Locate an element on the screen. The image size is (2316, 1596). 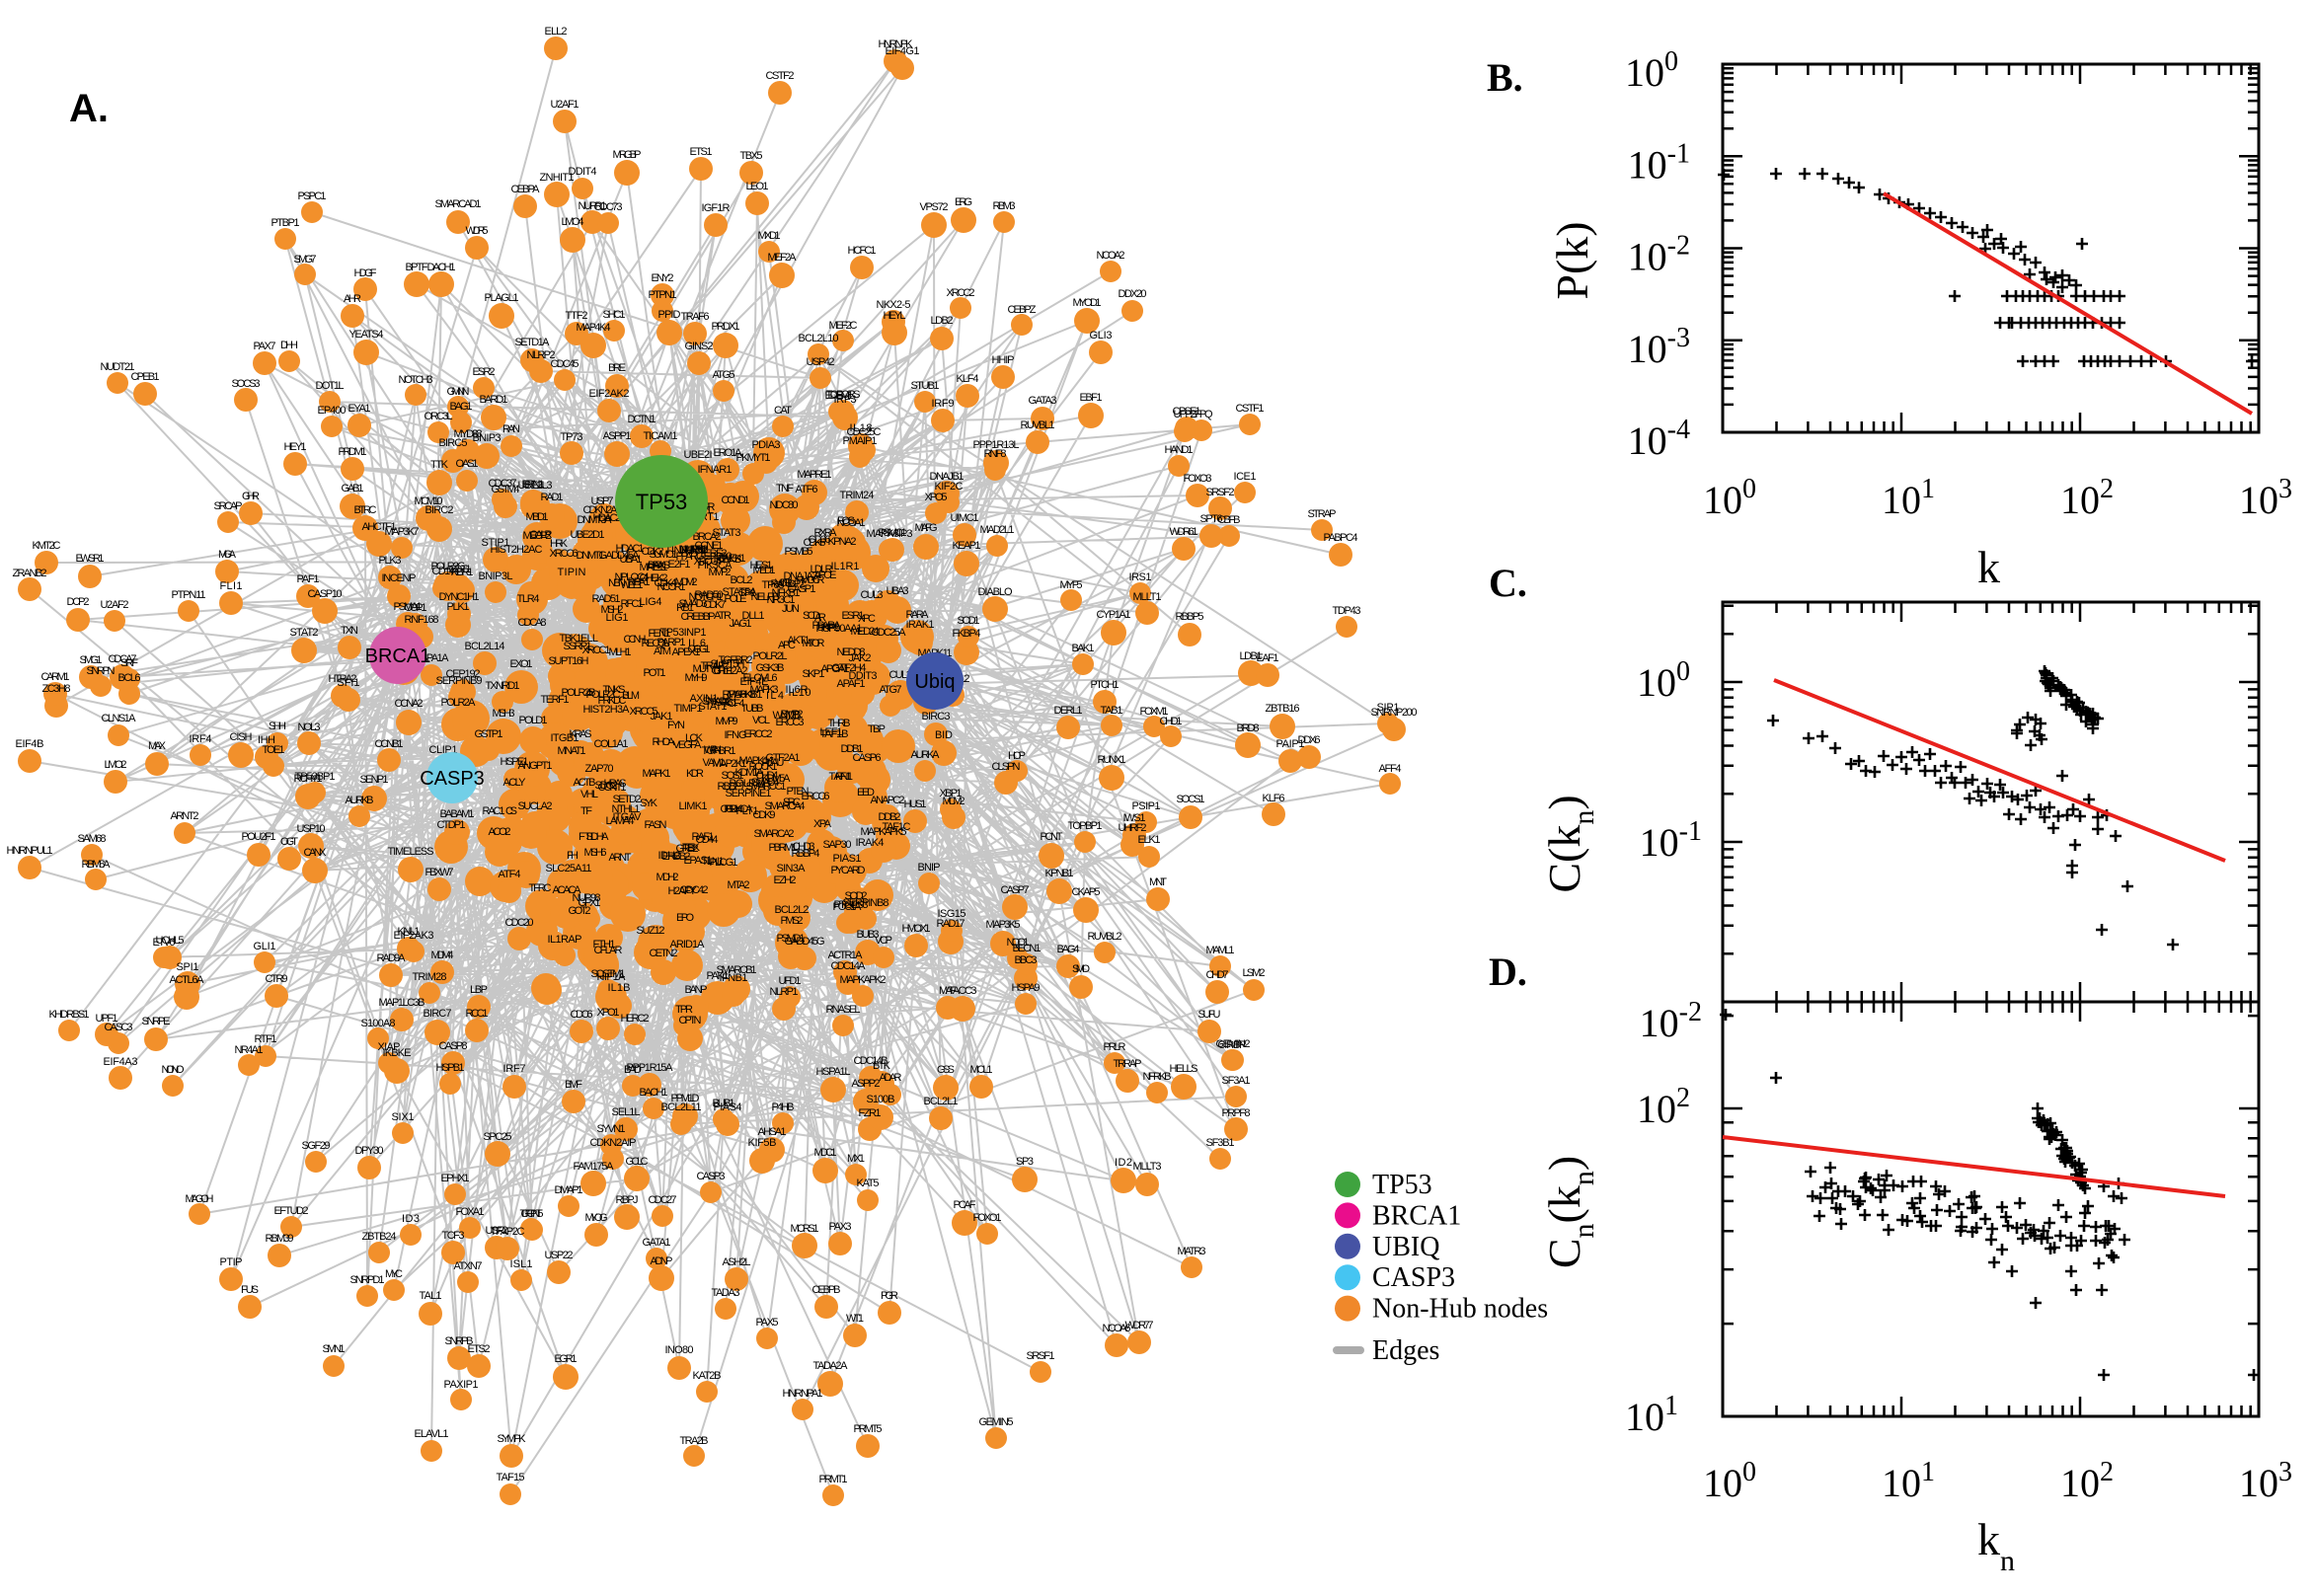
svg-text: TFPT is located at coordinates (531, 1214).